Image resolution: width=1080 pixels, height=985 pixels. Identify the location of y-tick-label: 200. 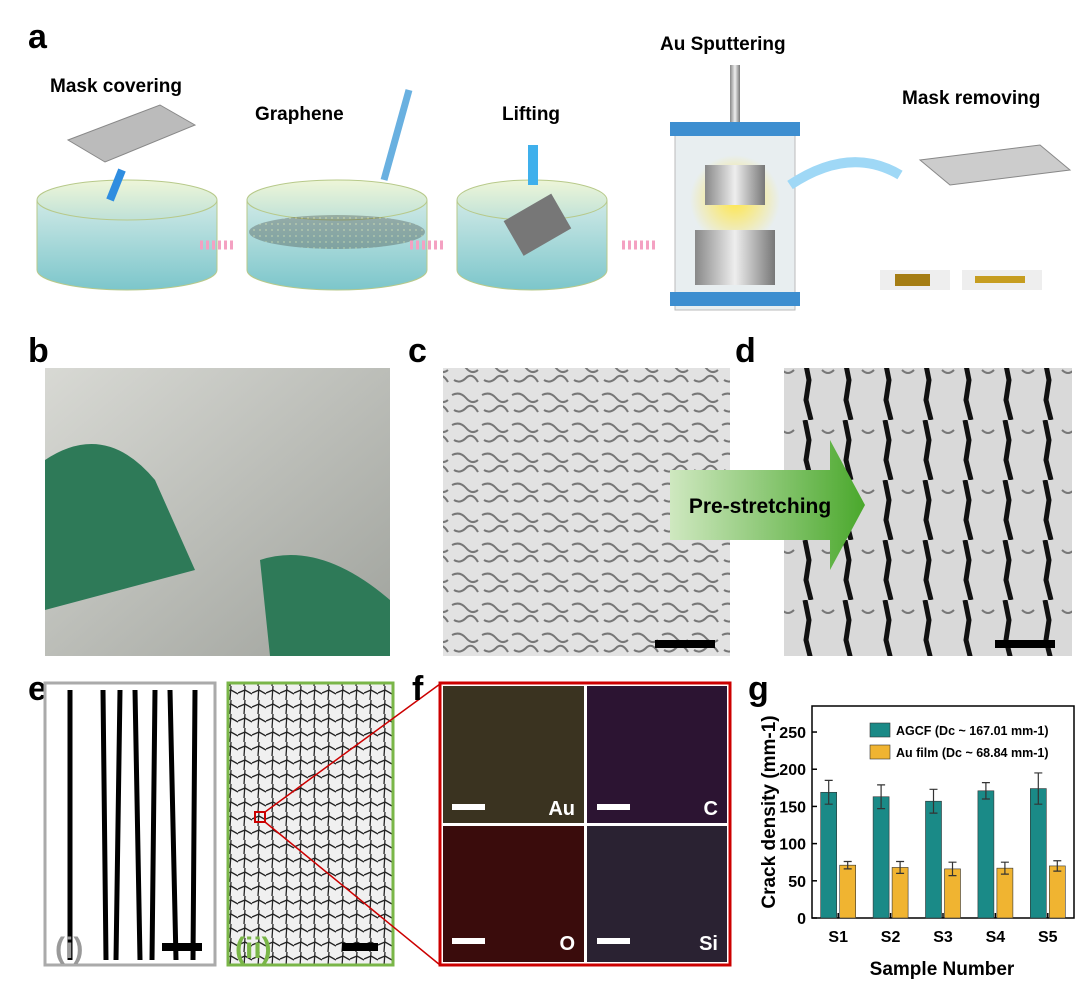
(792, 770).